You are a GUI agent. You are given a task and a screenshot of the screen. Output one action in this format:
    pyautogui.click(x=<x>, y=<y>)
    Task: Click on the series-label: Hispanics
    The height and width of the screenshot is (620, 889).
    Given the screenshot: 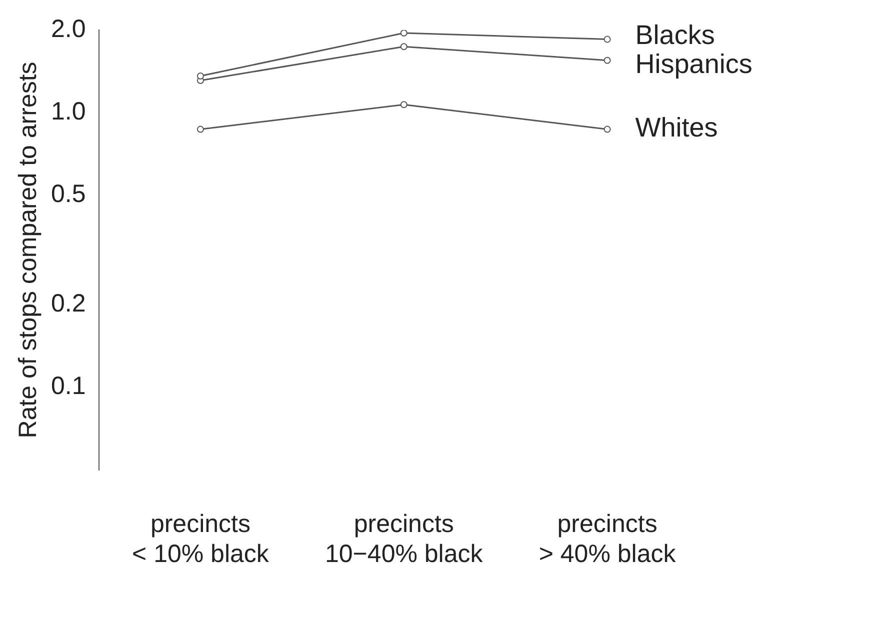 What is the action you would take?
    pyautogui.click(x=693, y=63)
    